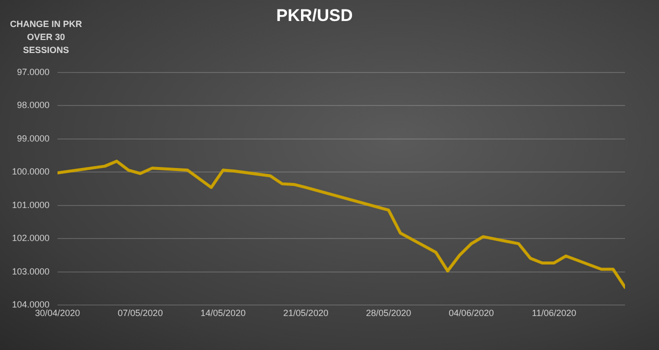  I want to click on x-tick-label: 11/06/2020, so click(554, 313).